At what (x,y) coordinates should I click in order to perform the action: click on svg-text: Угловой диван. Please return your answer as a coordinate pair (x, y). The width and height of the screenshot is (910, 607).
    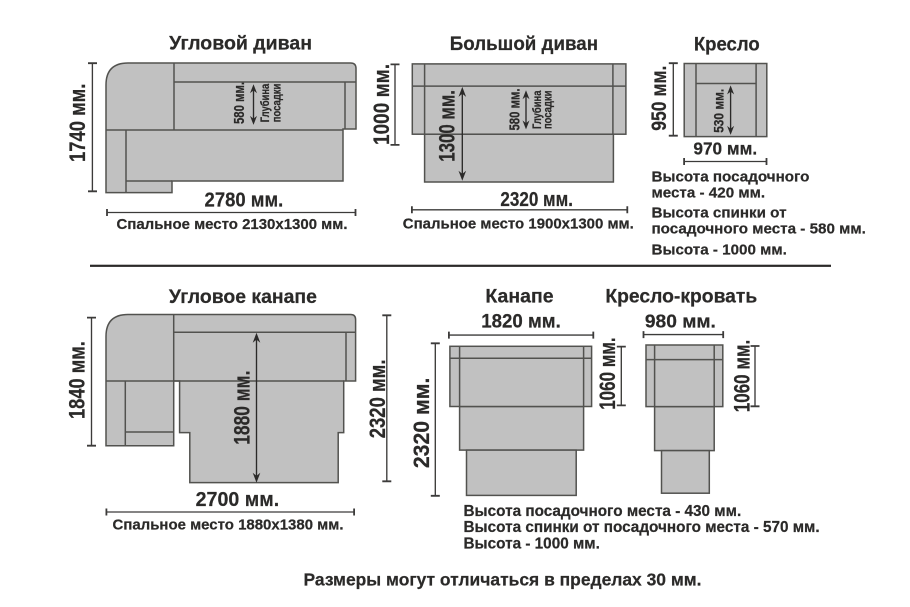
    Looking at the image, I should click on (240, 44).